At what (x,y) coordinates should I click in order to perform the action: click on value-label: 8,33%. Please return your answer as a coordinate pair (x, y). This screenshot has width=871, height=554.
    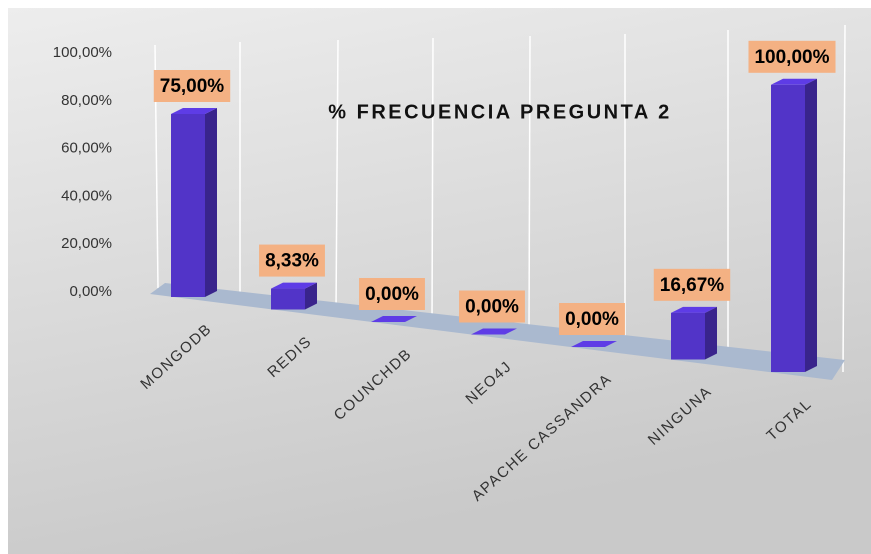
    Looking at the image, I should click on (292, 261).